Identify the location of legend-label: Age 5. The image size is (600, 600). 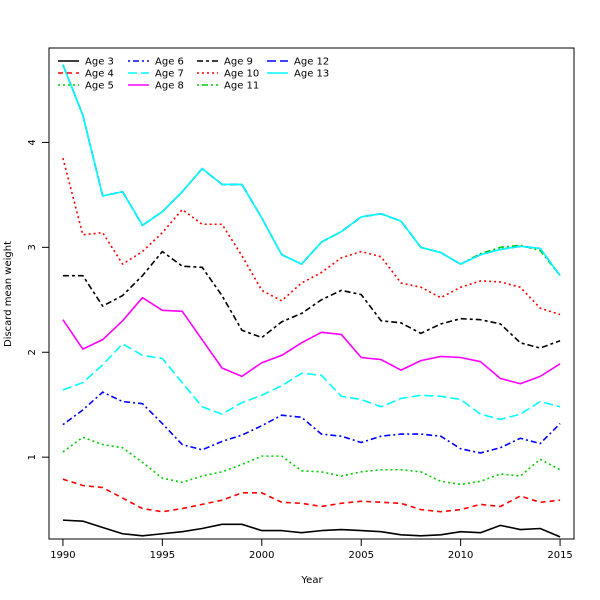
(99, 86).